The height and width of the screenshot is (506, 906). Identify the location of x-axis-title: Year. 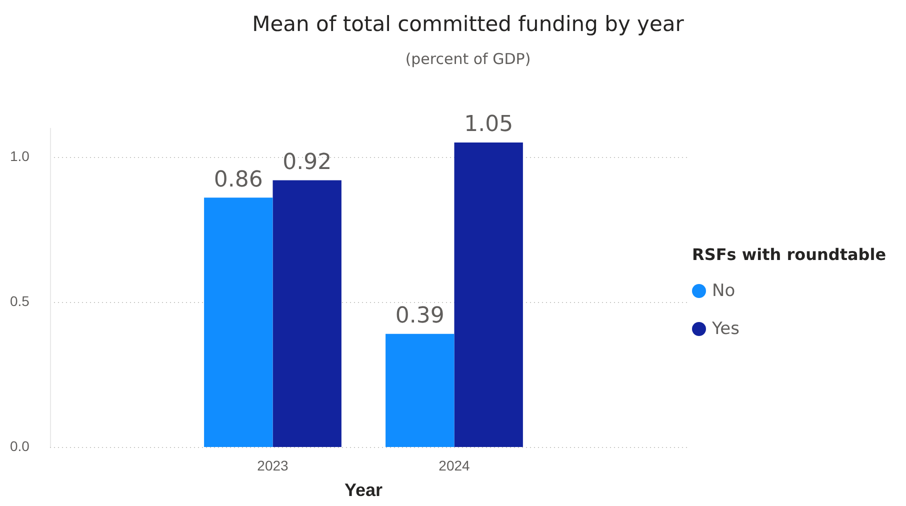
(363, 490).